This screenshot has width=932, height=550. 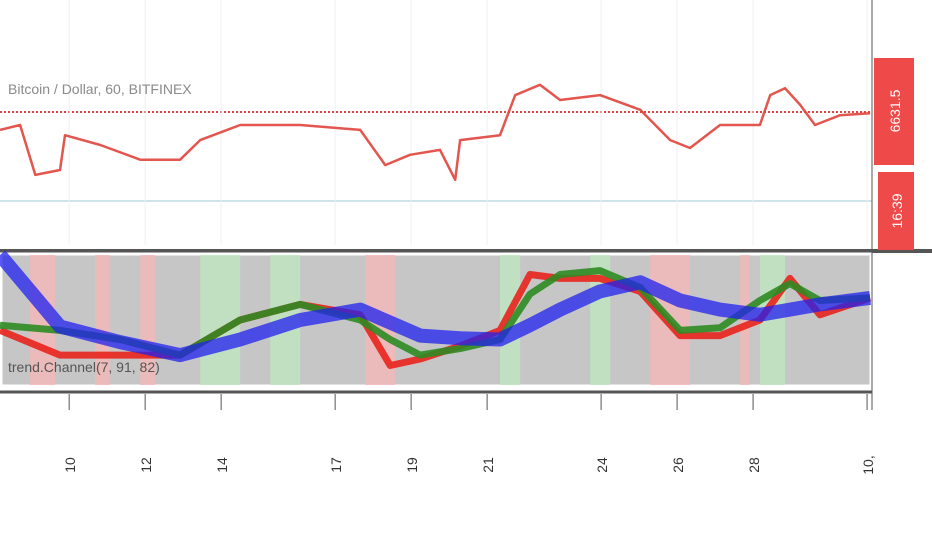 I want to click on symbol-title: Bitcoin / Dollar, 60, BITFINEX, so click(x=100, y=89).